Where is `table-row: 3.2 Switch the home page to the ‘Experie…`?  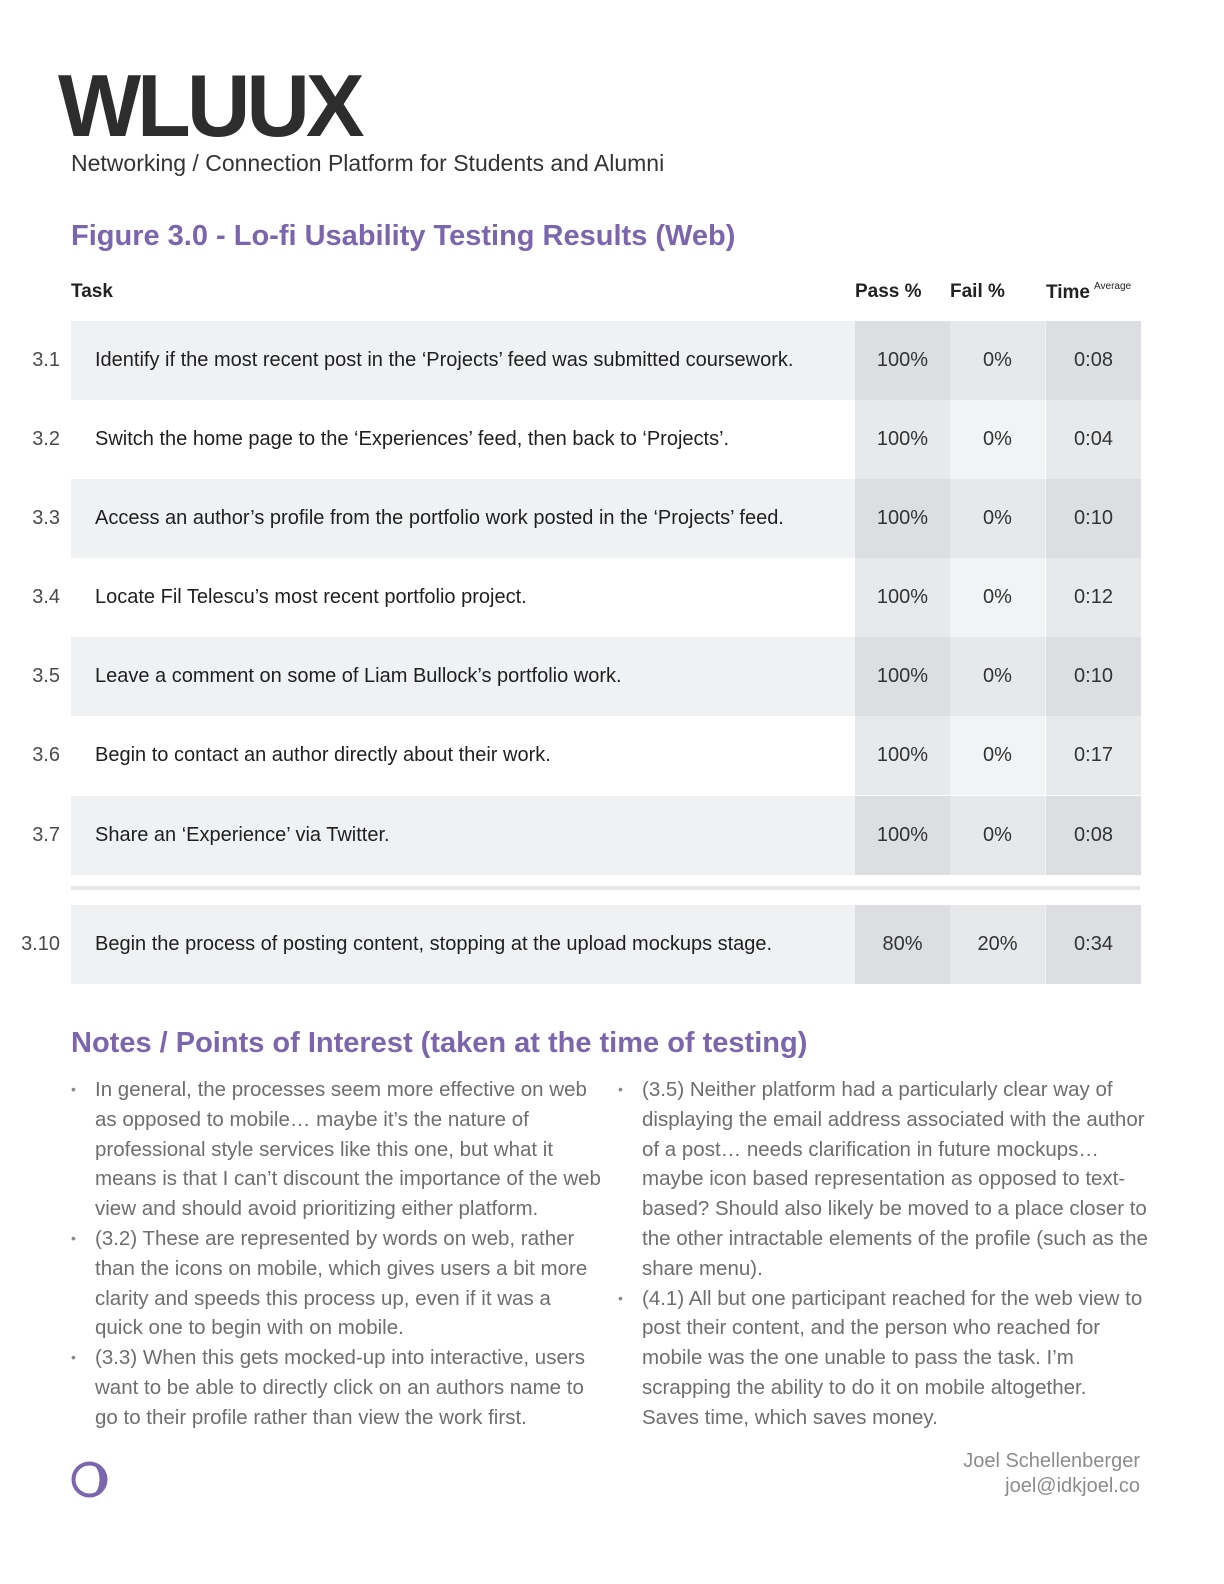 table-row: 3.2 Switch the home page to the ‘Experie… is located at coordinates (586, 439).